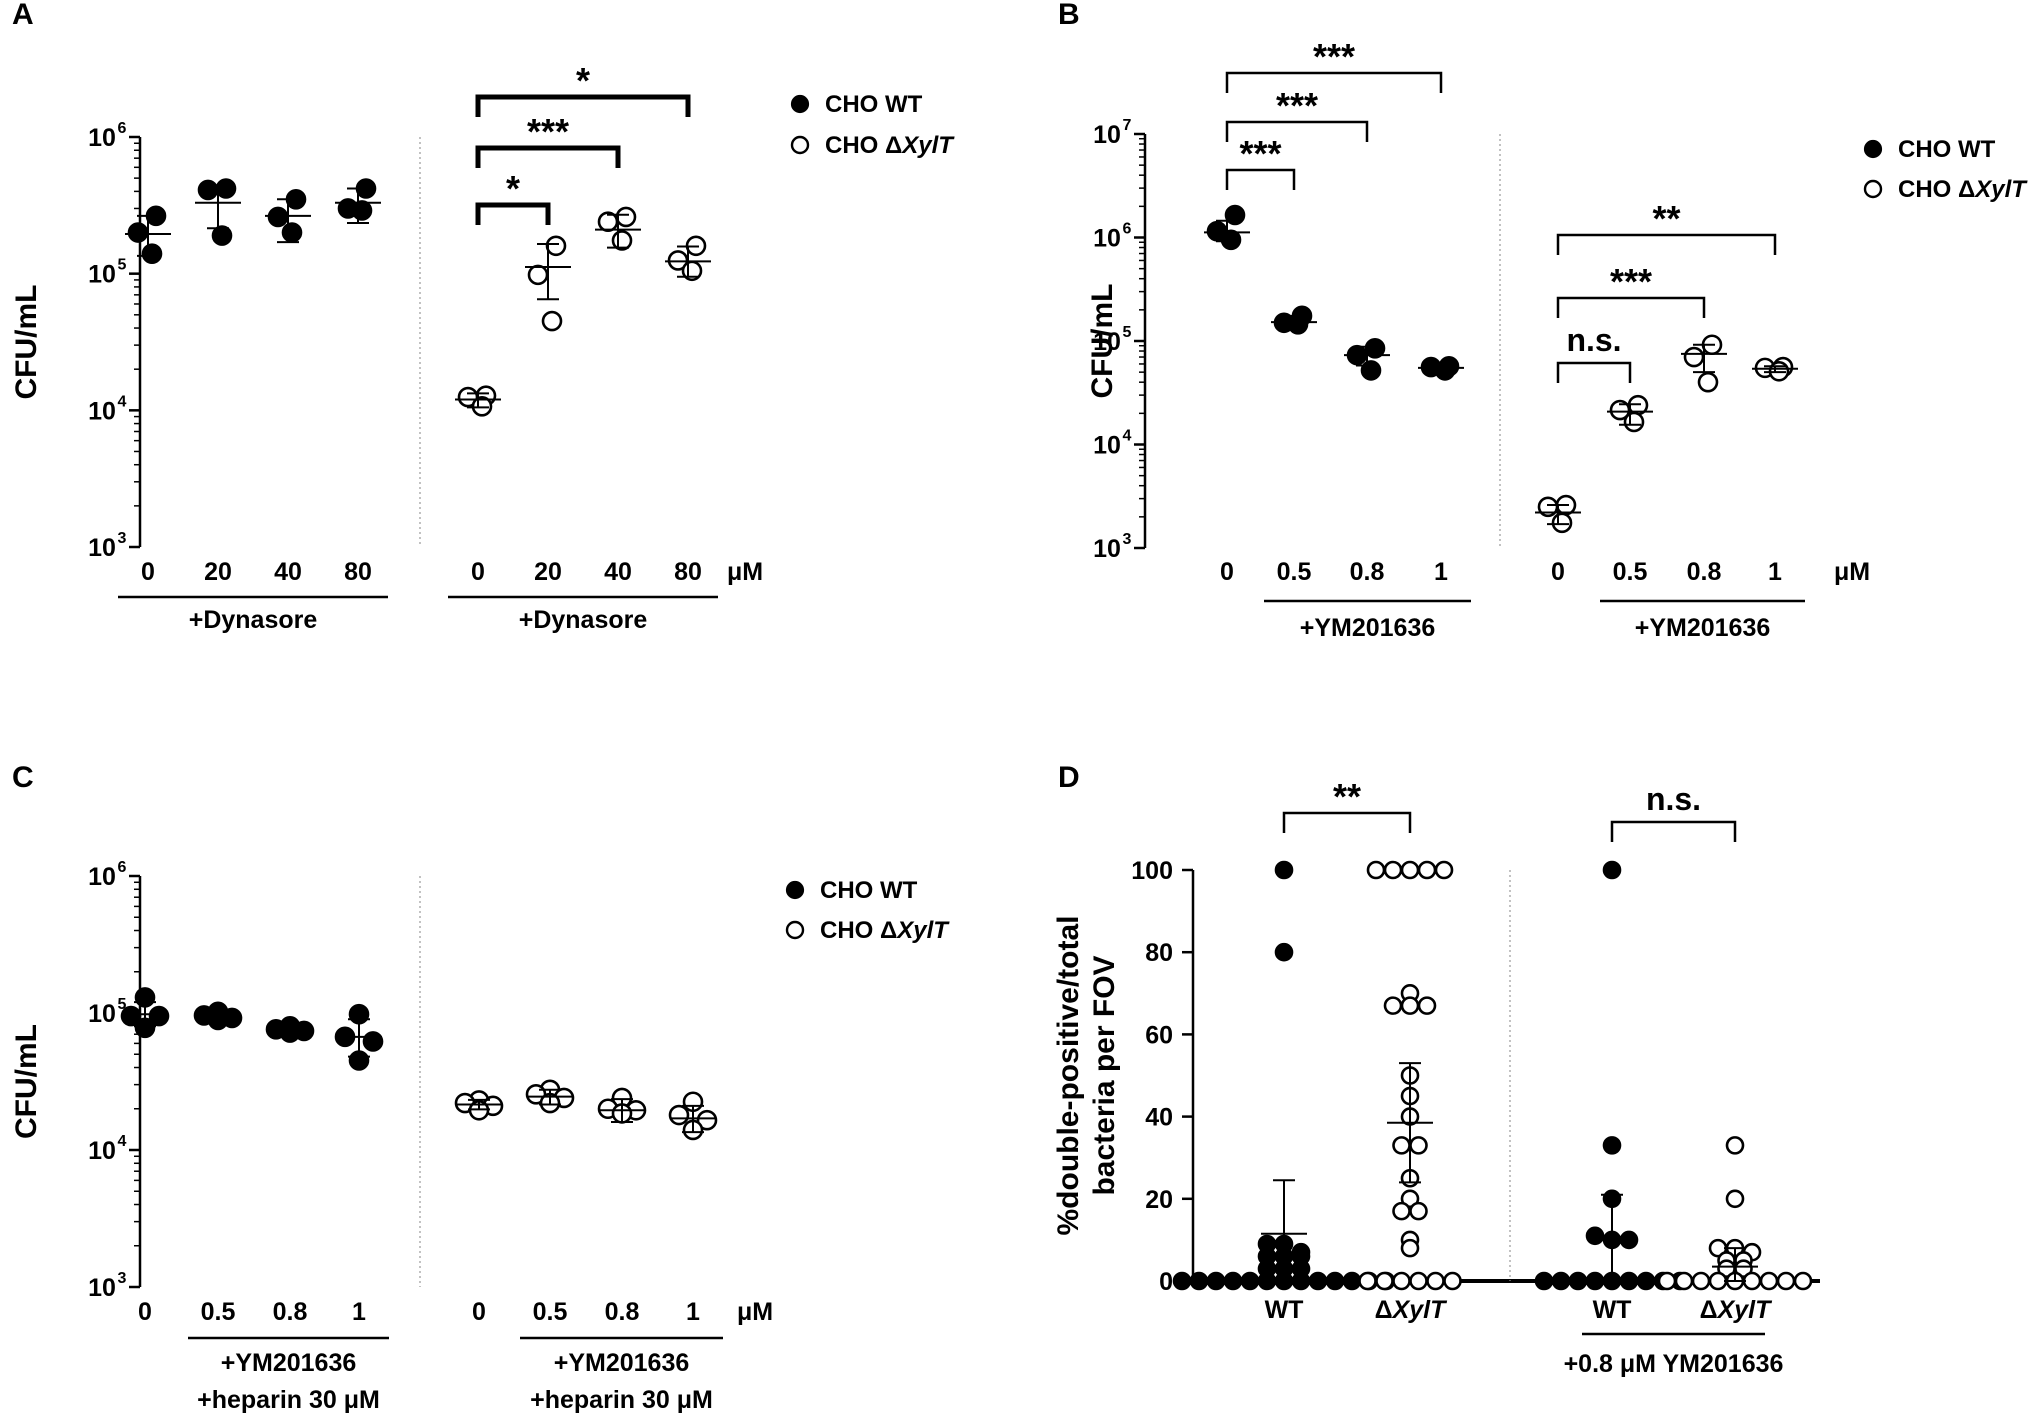 This screenshot has width=2039, height=1425. Describe the element at coordinates (1152, 871) in the screenshot. I see `y-tick-label: 100` at that location.